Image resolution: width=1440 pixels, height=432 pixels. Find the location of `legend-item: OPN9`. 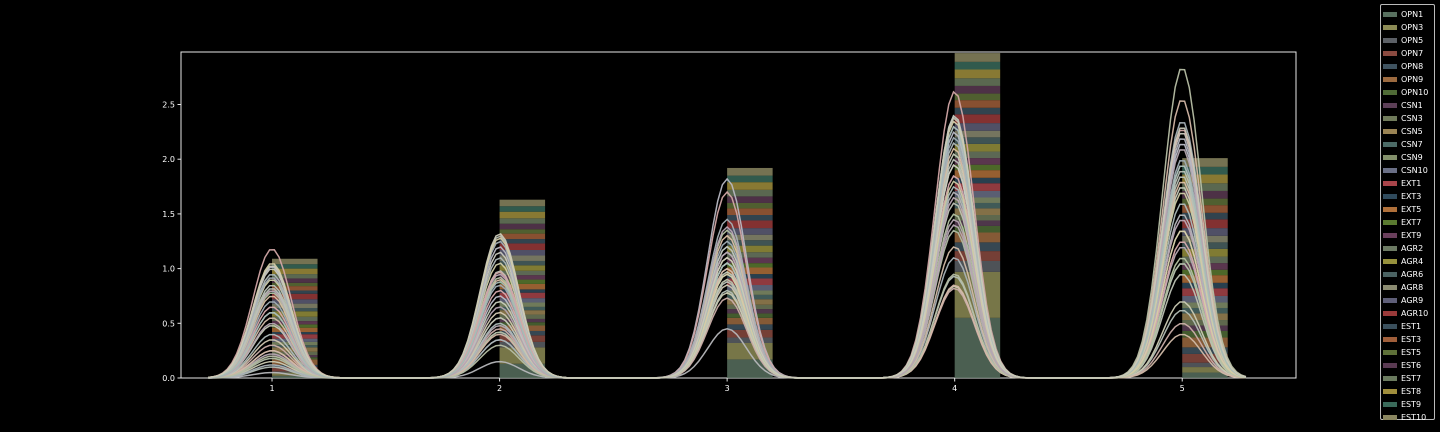

legend-item: OPN9 is located at coordinates (1403, 79).